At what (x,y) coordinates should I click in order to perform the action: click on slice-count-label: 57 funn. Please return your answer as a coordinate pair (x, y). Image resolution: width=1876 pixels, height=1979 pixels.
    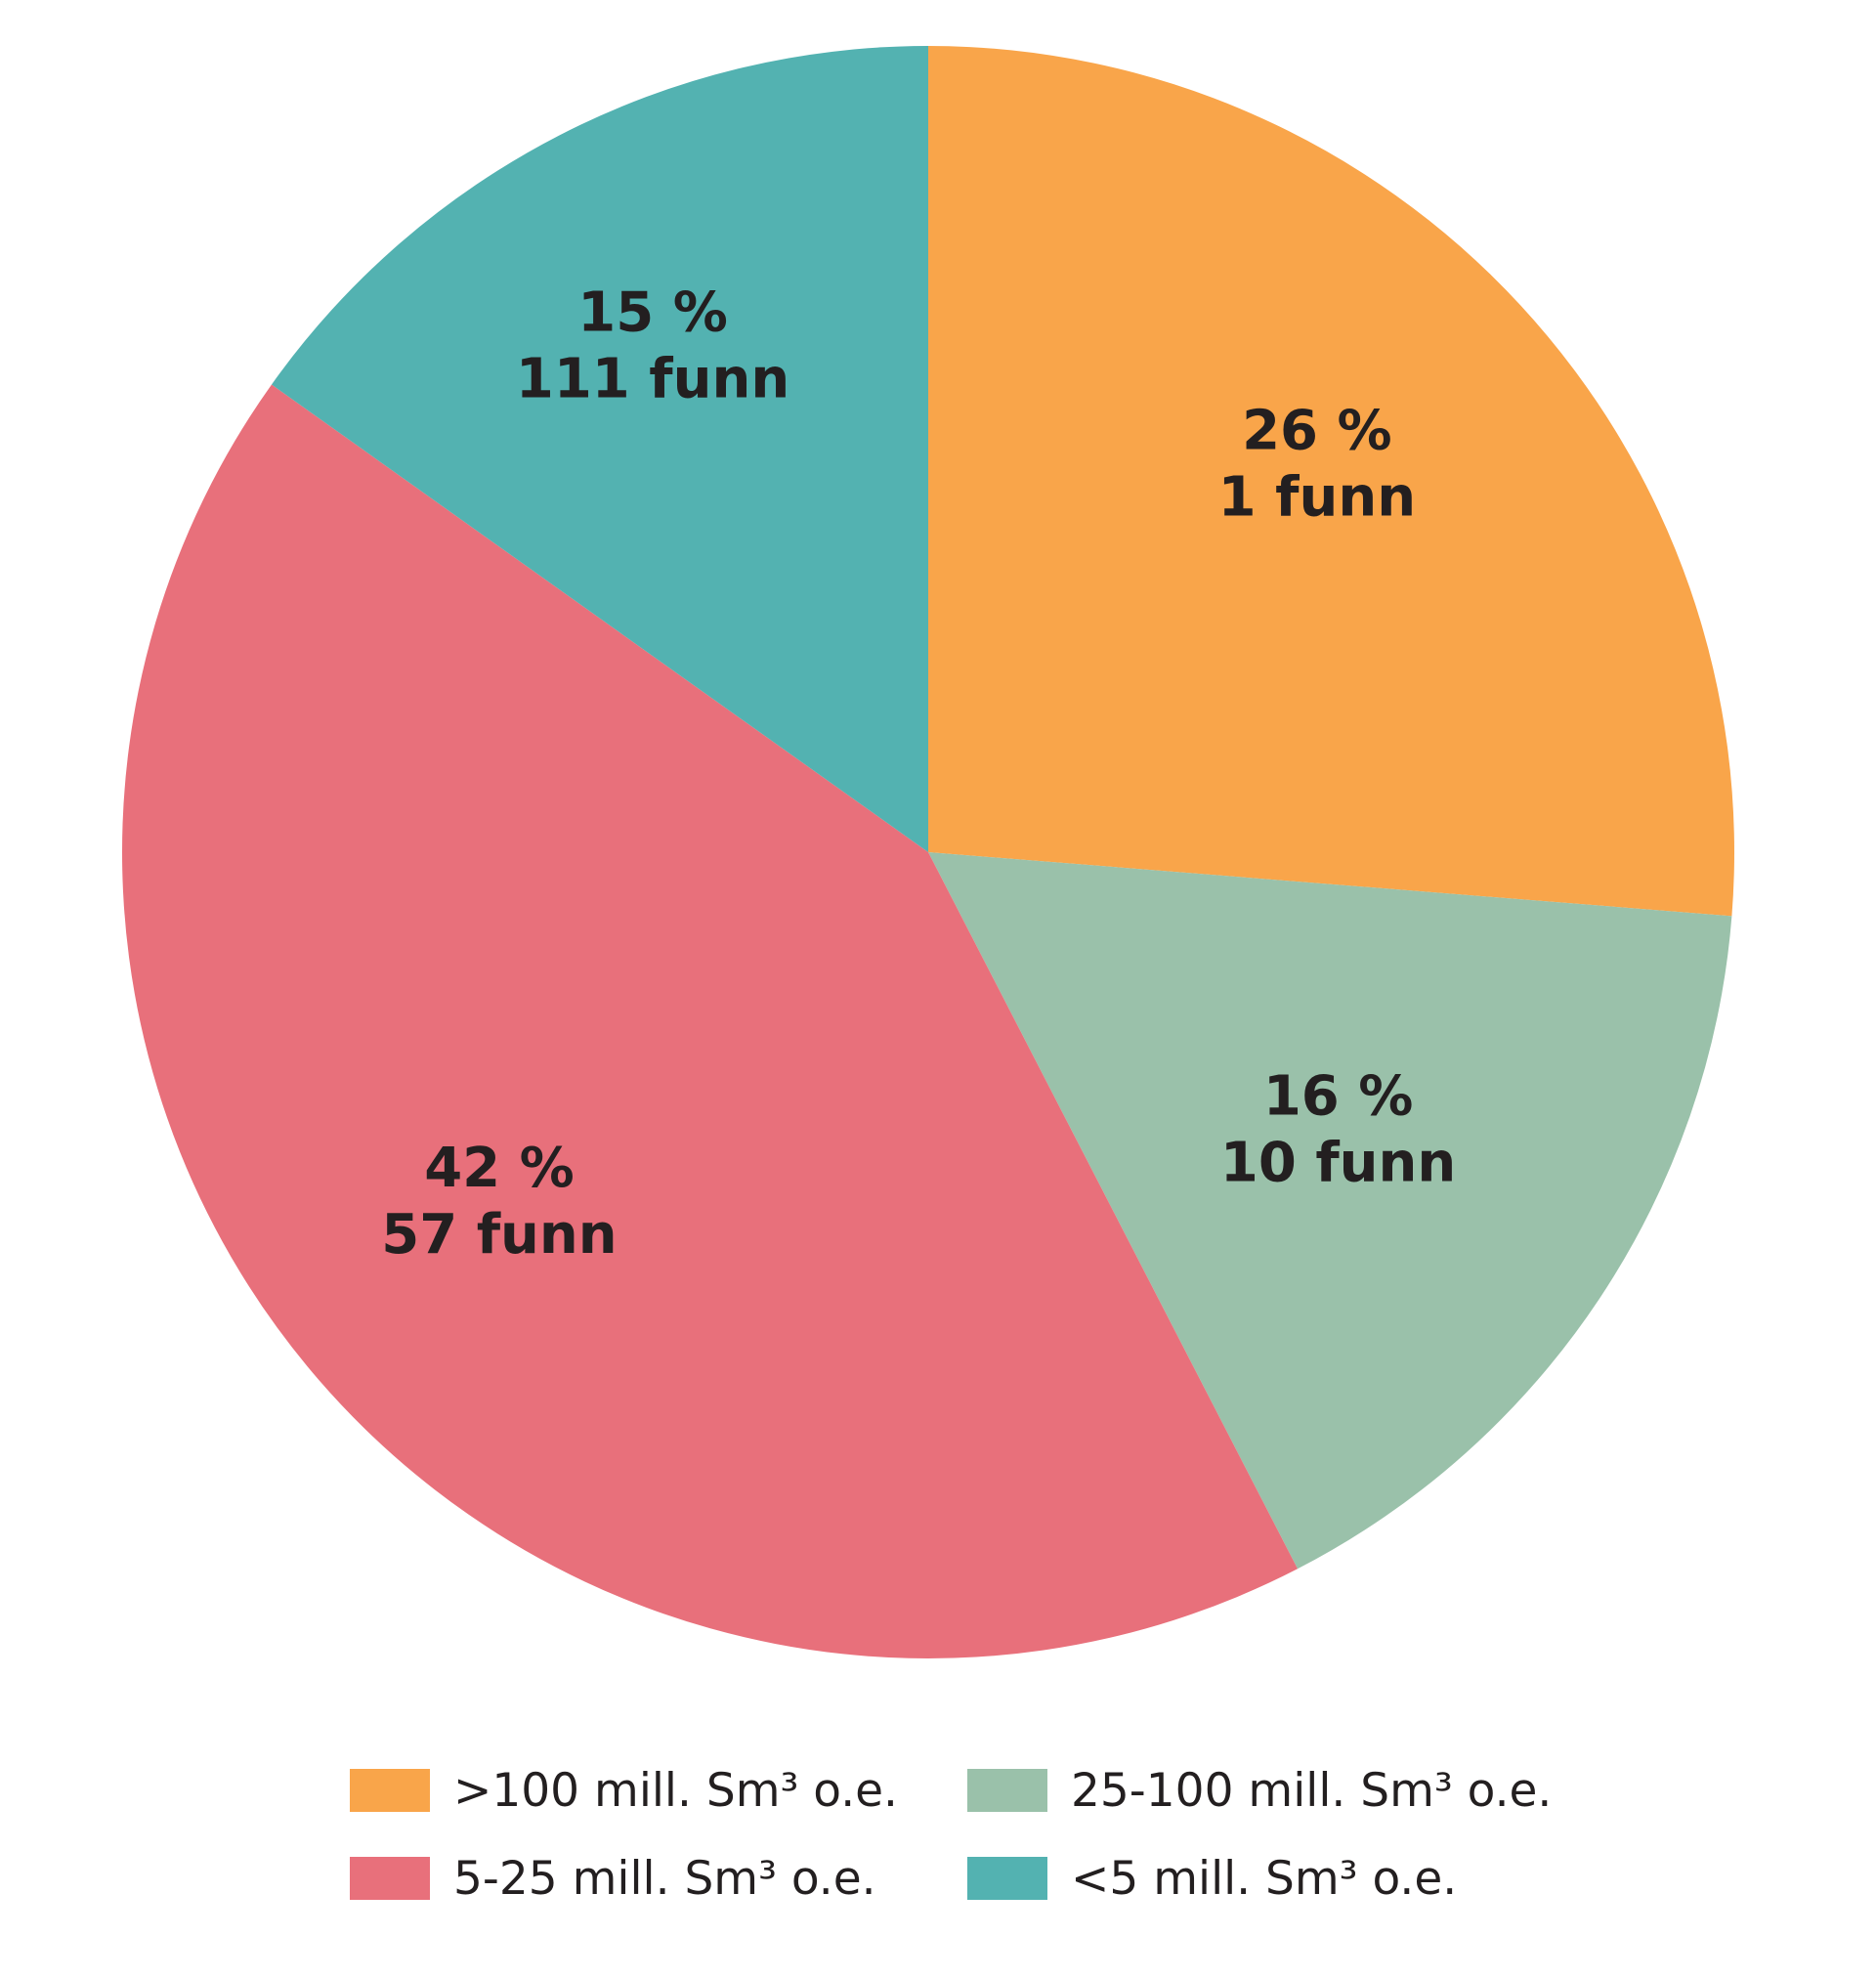
    Looking at the image, I should click on (499, 1235).